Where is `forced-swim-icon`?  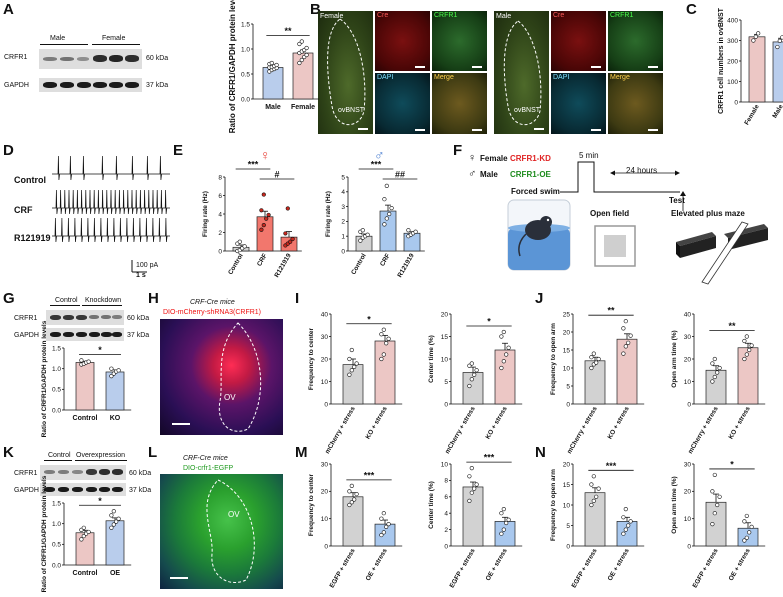
forced-swim-icon is located at coordinates (539, 235).